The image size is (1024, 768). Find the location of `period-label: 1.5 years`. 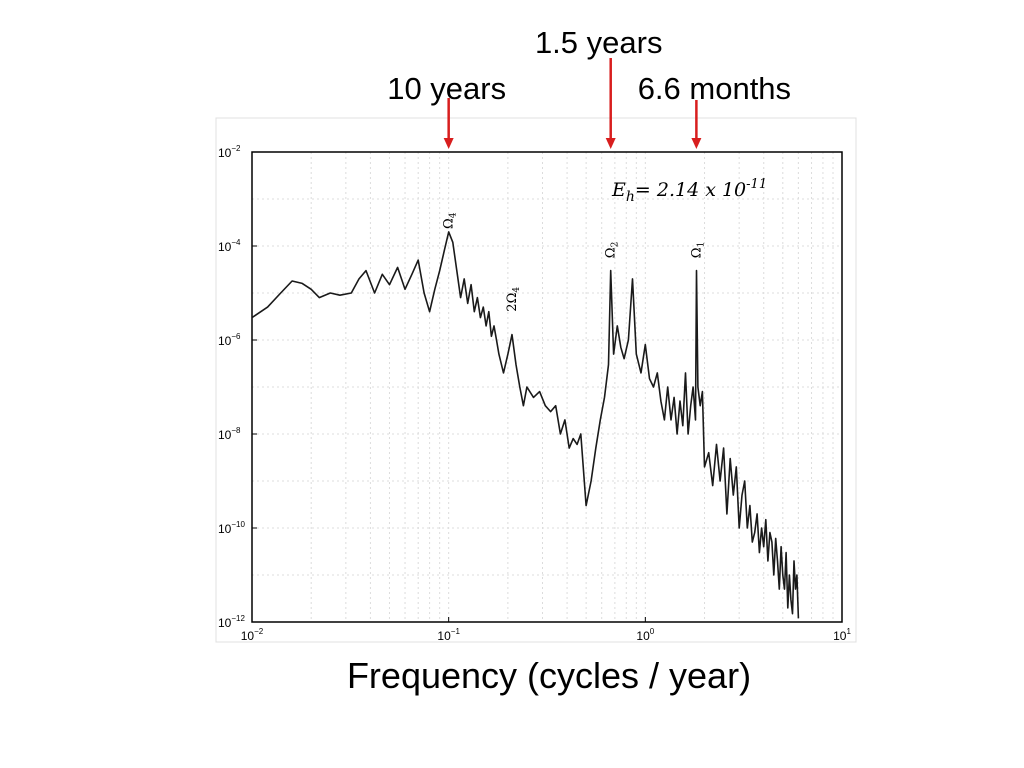

period-label: 1.5 years is located at coordinates (599, 42).